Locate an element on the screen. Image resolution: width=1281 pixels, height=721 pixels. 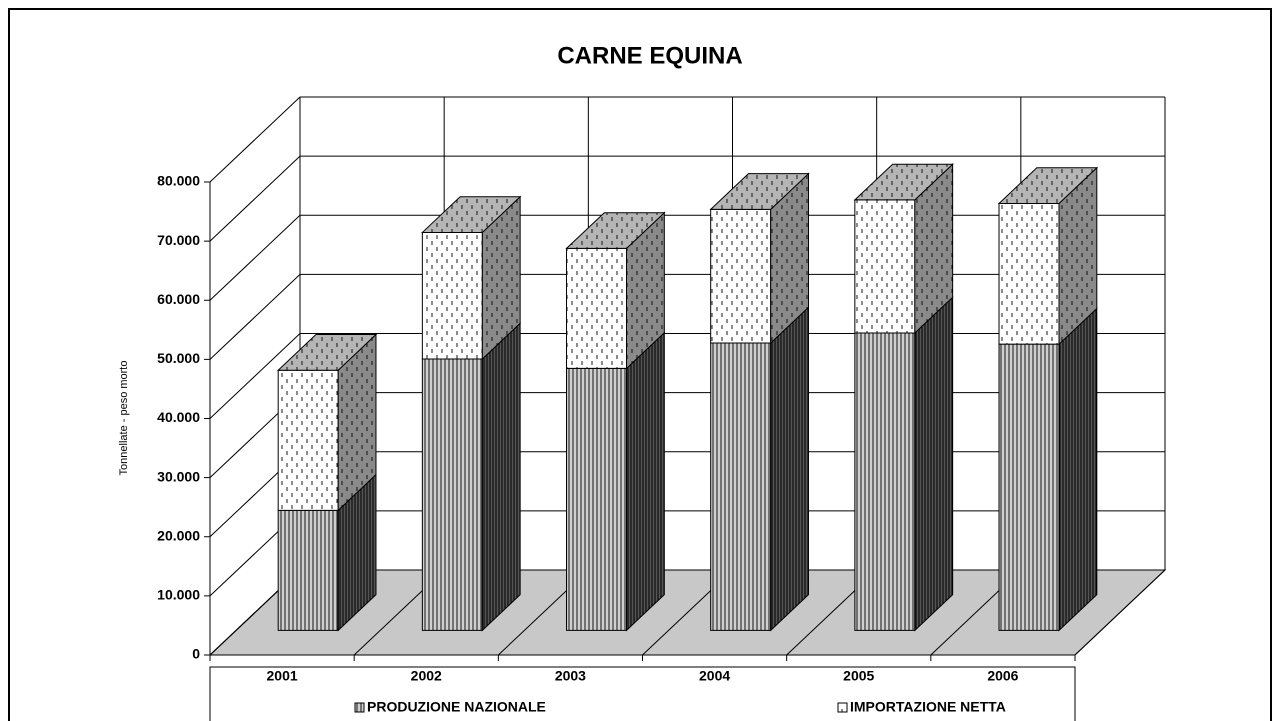
y-tick-label: 30.000 is located at coordinates (178, 476).